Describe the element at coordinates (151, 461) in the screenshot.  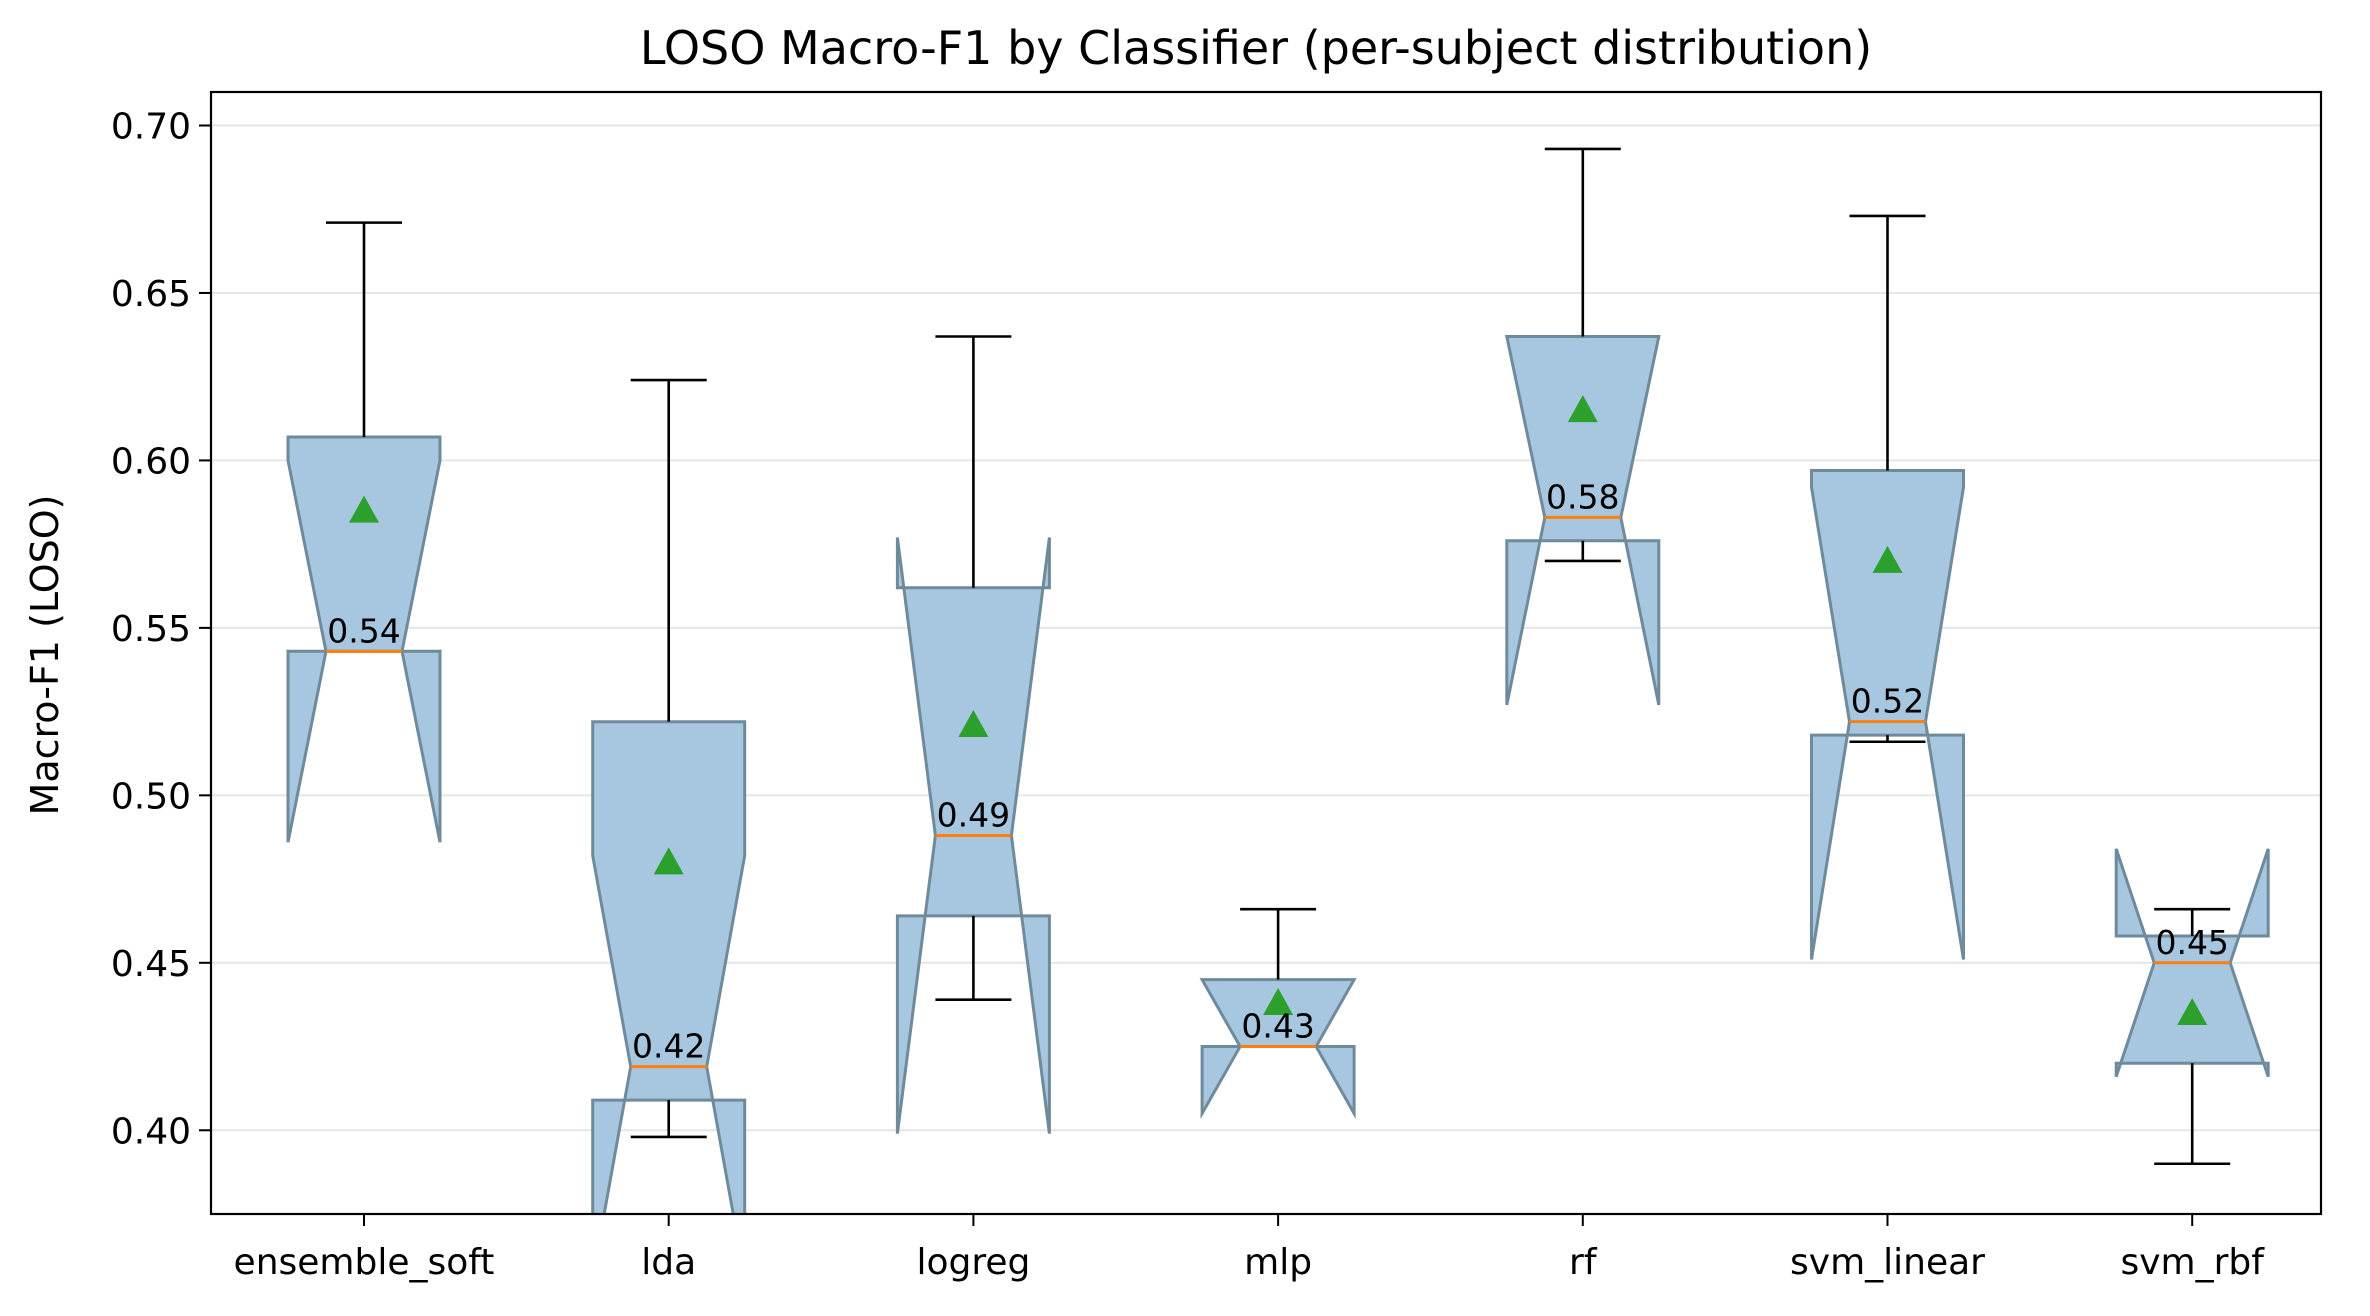
I see `y-tick-label: 0.60` at that location.